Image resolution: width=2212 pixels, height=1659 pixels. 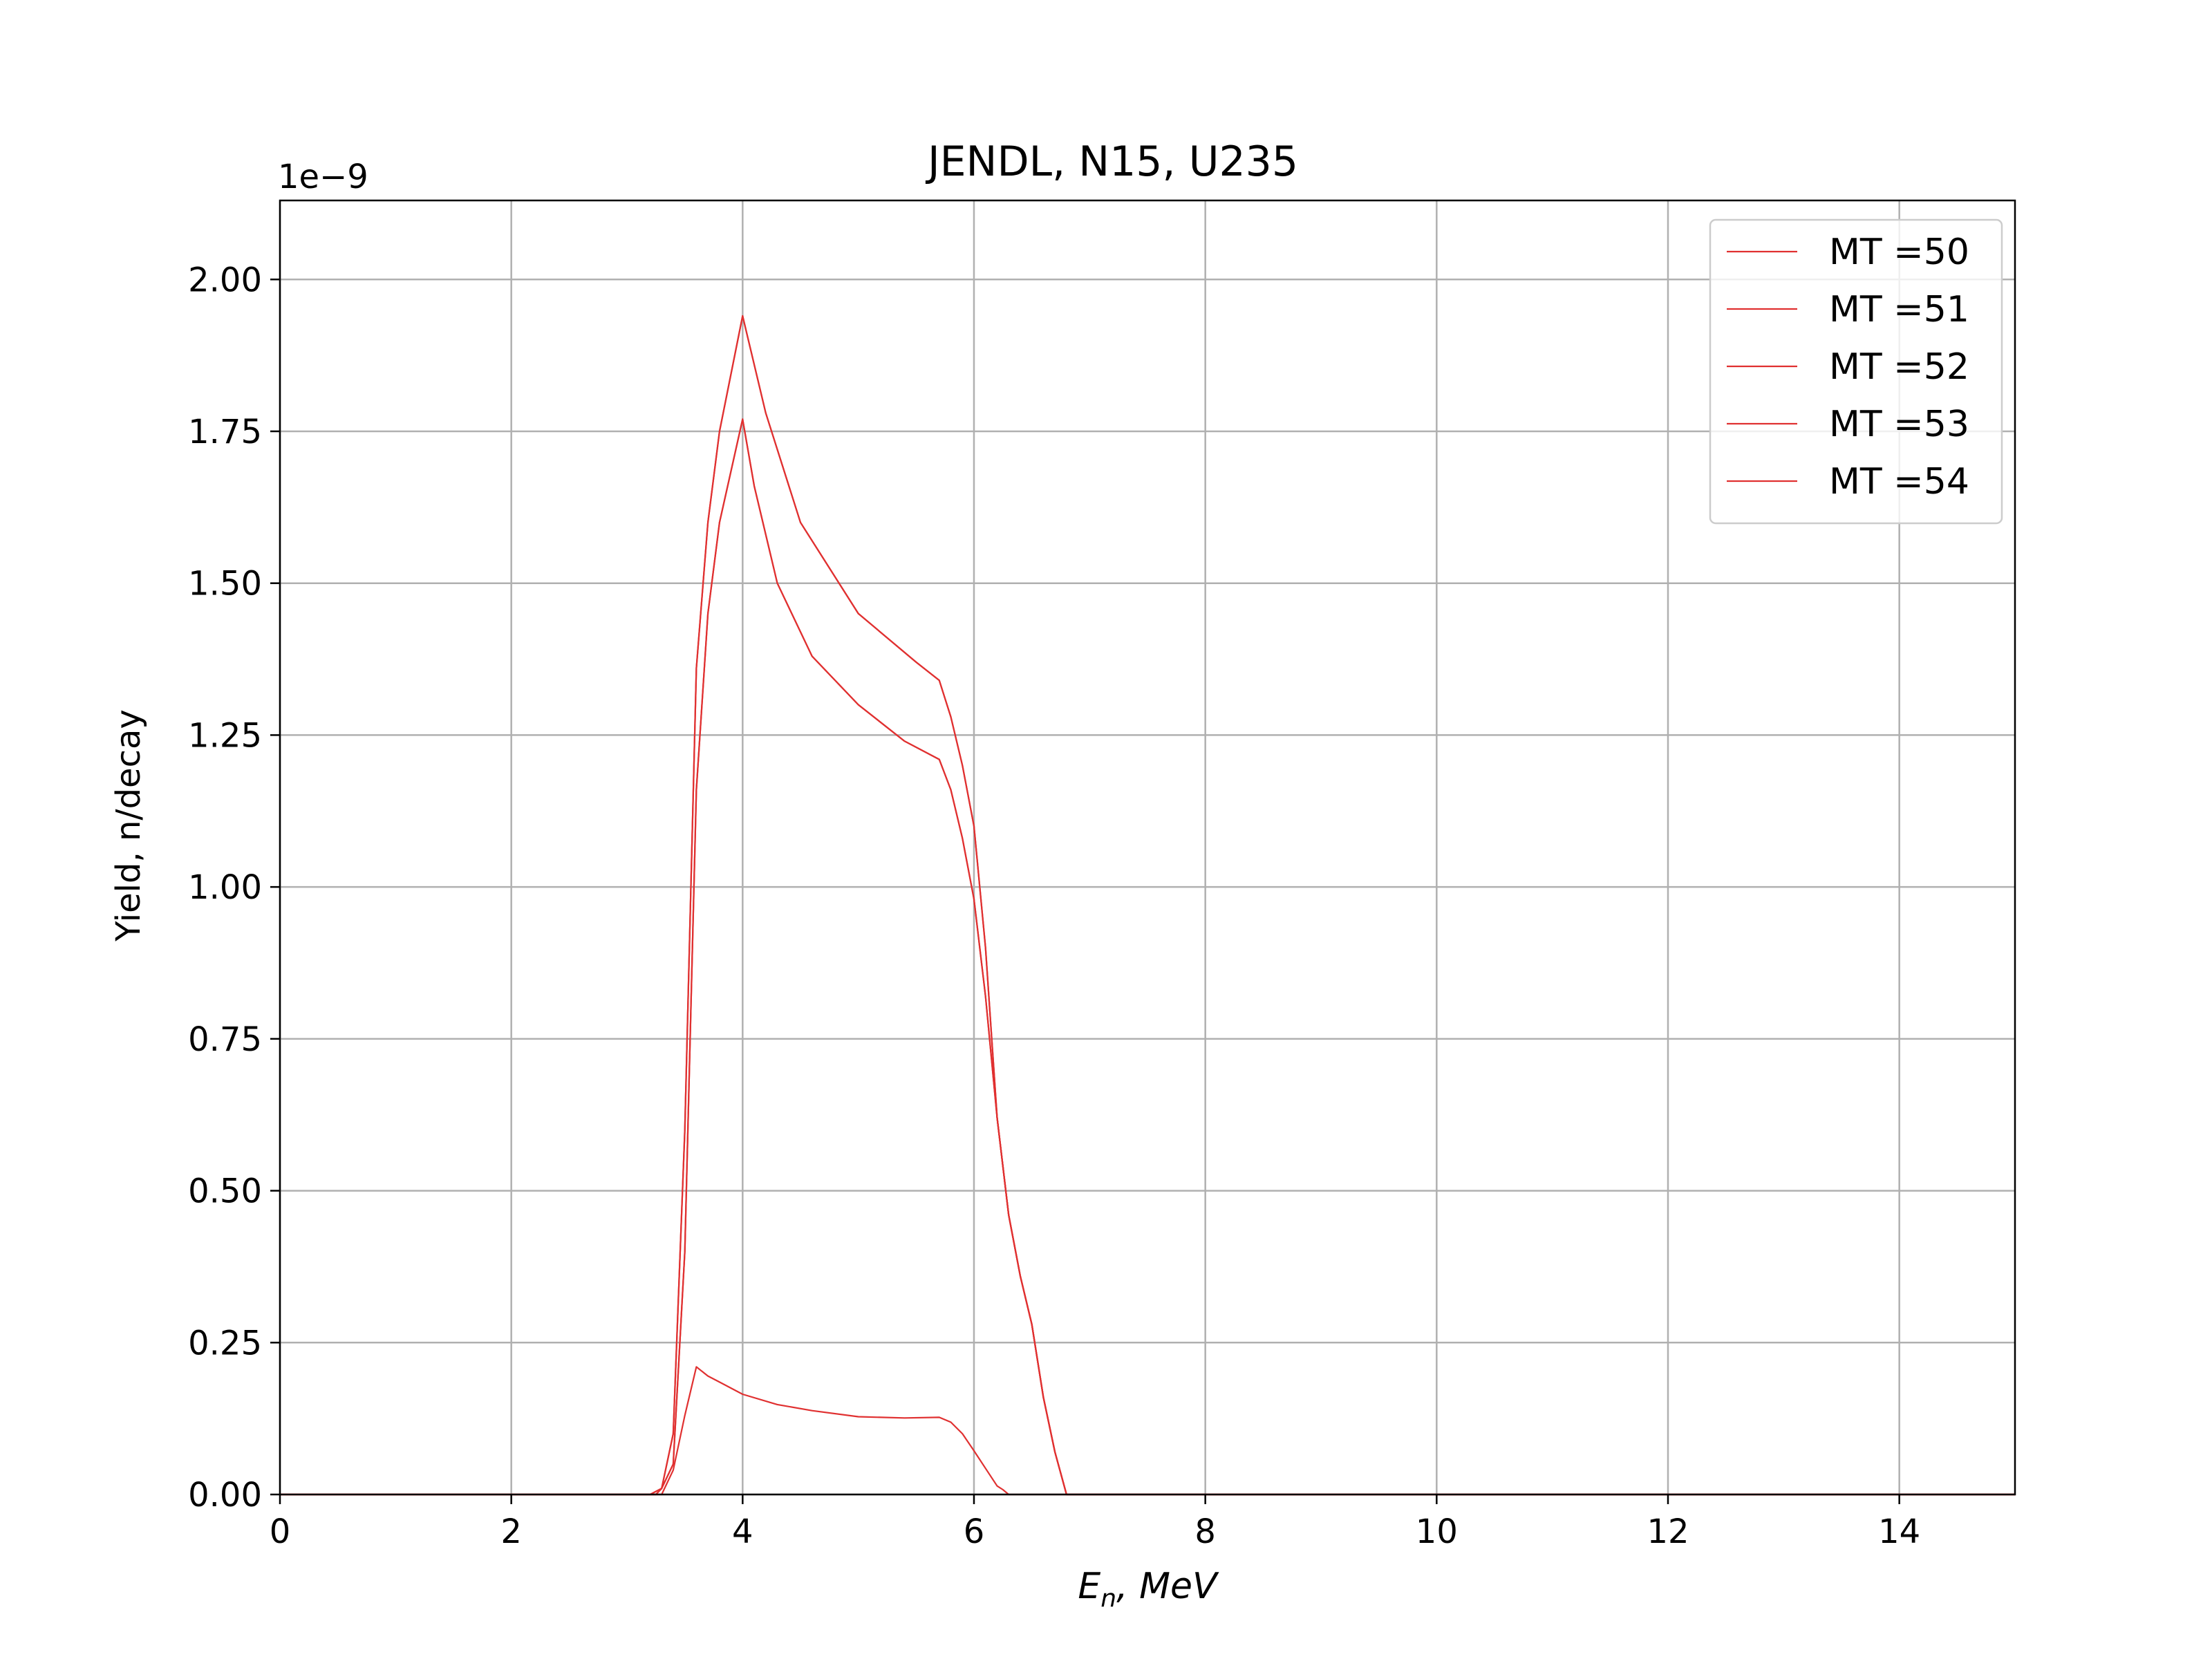 What do you see at coordinates (511, 1531) in the screenshot?
I see `x-tick-label: 2` at bounding box center [511, 1531].